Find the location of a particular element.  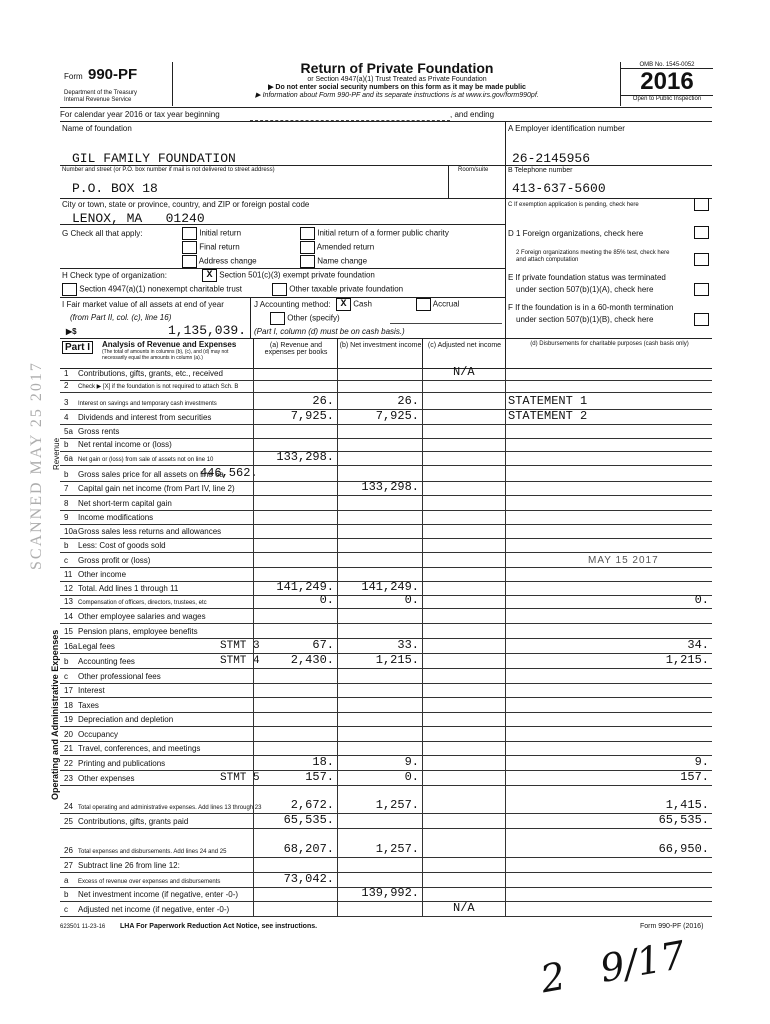

cell-col-a: 26. is located at coordinates (295, 401).